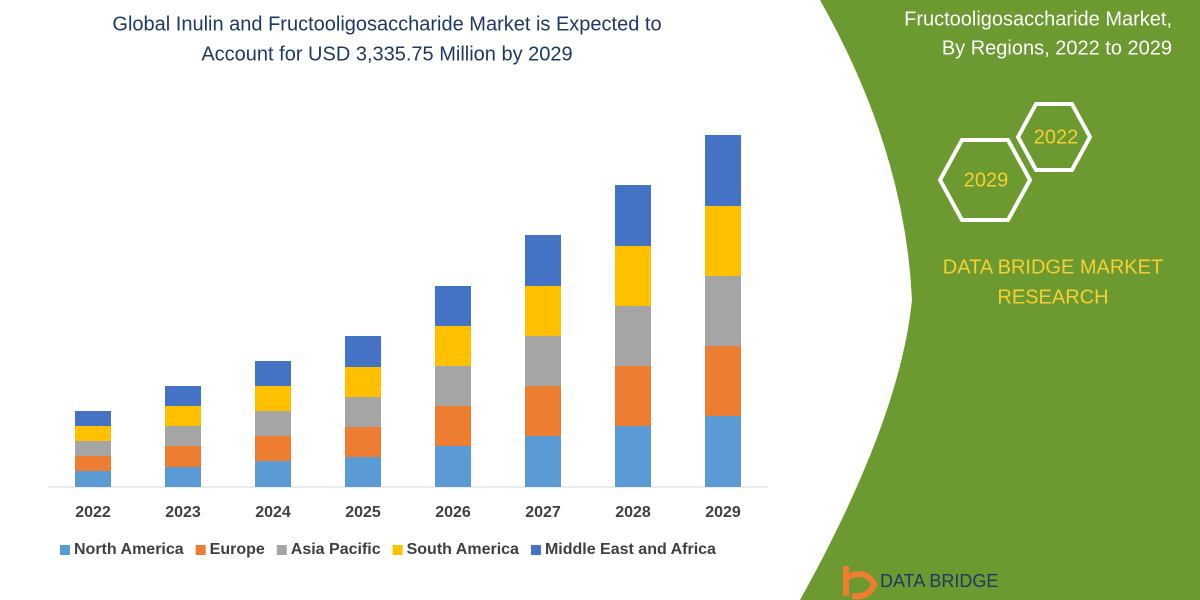 The width and height of the screenshot is (1200, 600). I want to click on legend-label: North America, so click(129, 549).